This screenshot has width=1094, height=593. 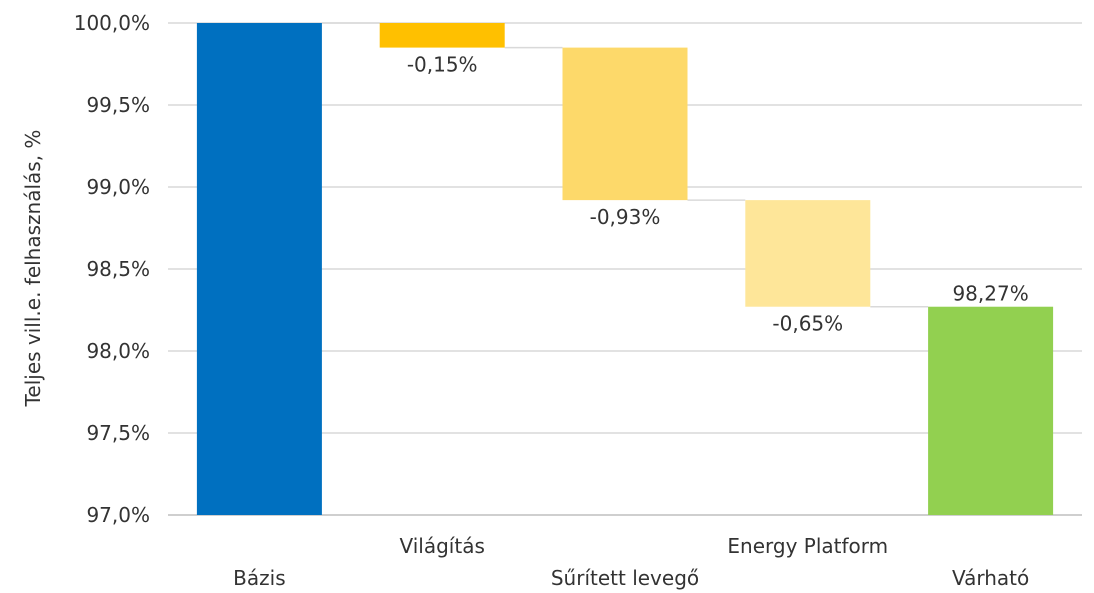 I want to click on data-label: -0,15%, so click(x=442, y=65).